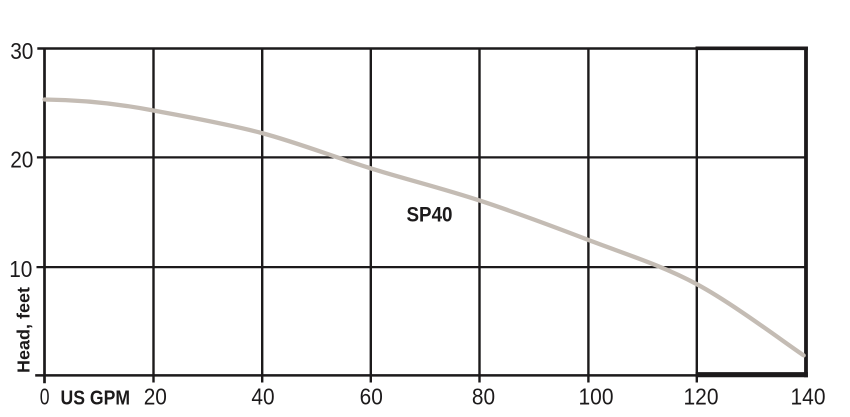 Image resolution: width=850 pixels, height=417 pixels. What do you see at coordinates (20, 269) in the screenshot?
I see `svg-text: 10` at bounding box center [20, 269].